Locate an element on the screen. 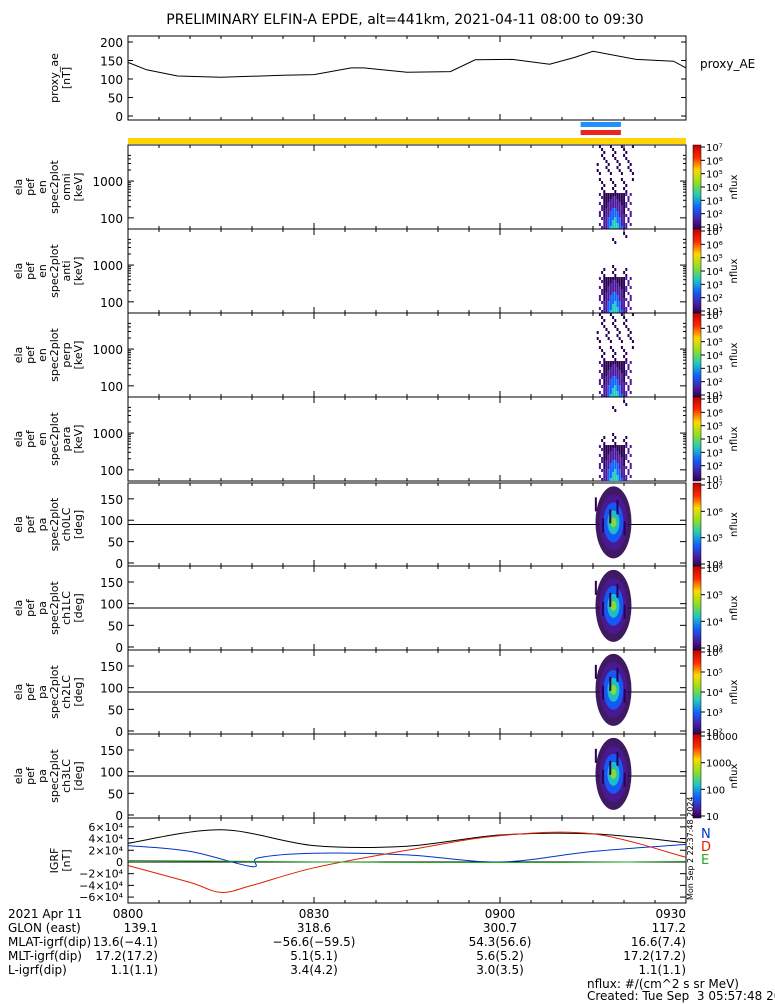 This screenshot has width=775, height=1004. footer-row-label: MLAT-igrf(dip) is located at coordinates (50, 942).